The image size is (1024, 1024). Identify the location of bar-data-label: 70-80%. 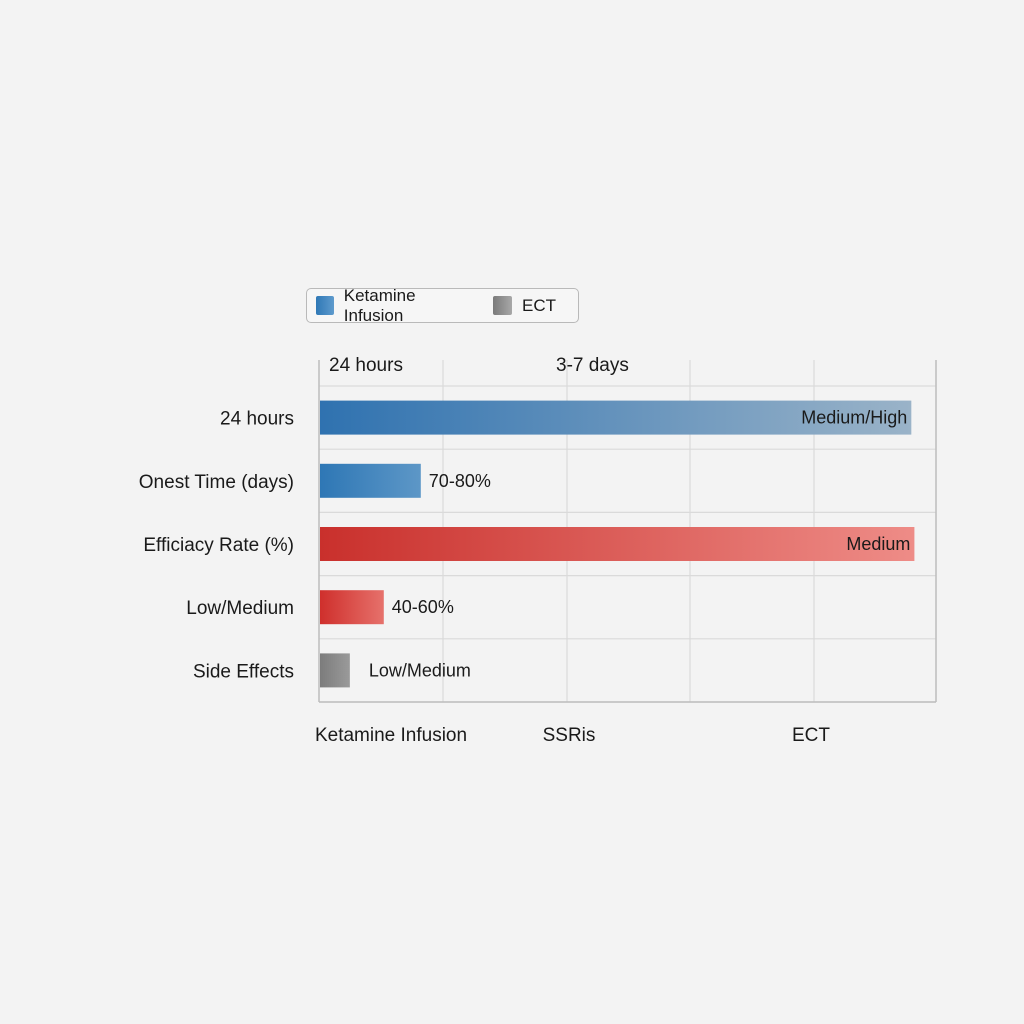
(460, 481).